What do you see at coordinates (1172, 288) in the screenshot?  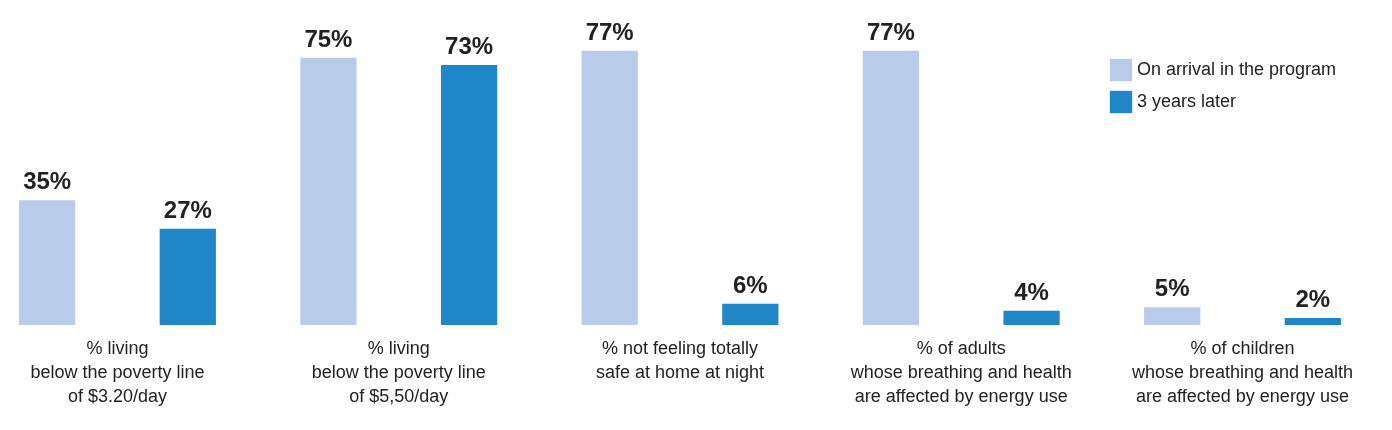 I see `data-label: 5%` at bounding box center [1172, 288].